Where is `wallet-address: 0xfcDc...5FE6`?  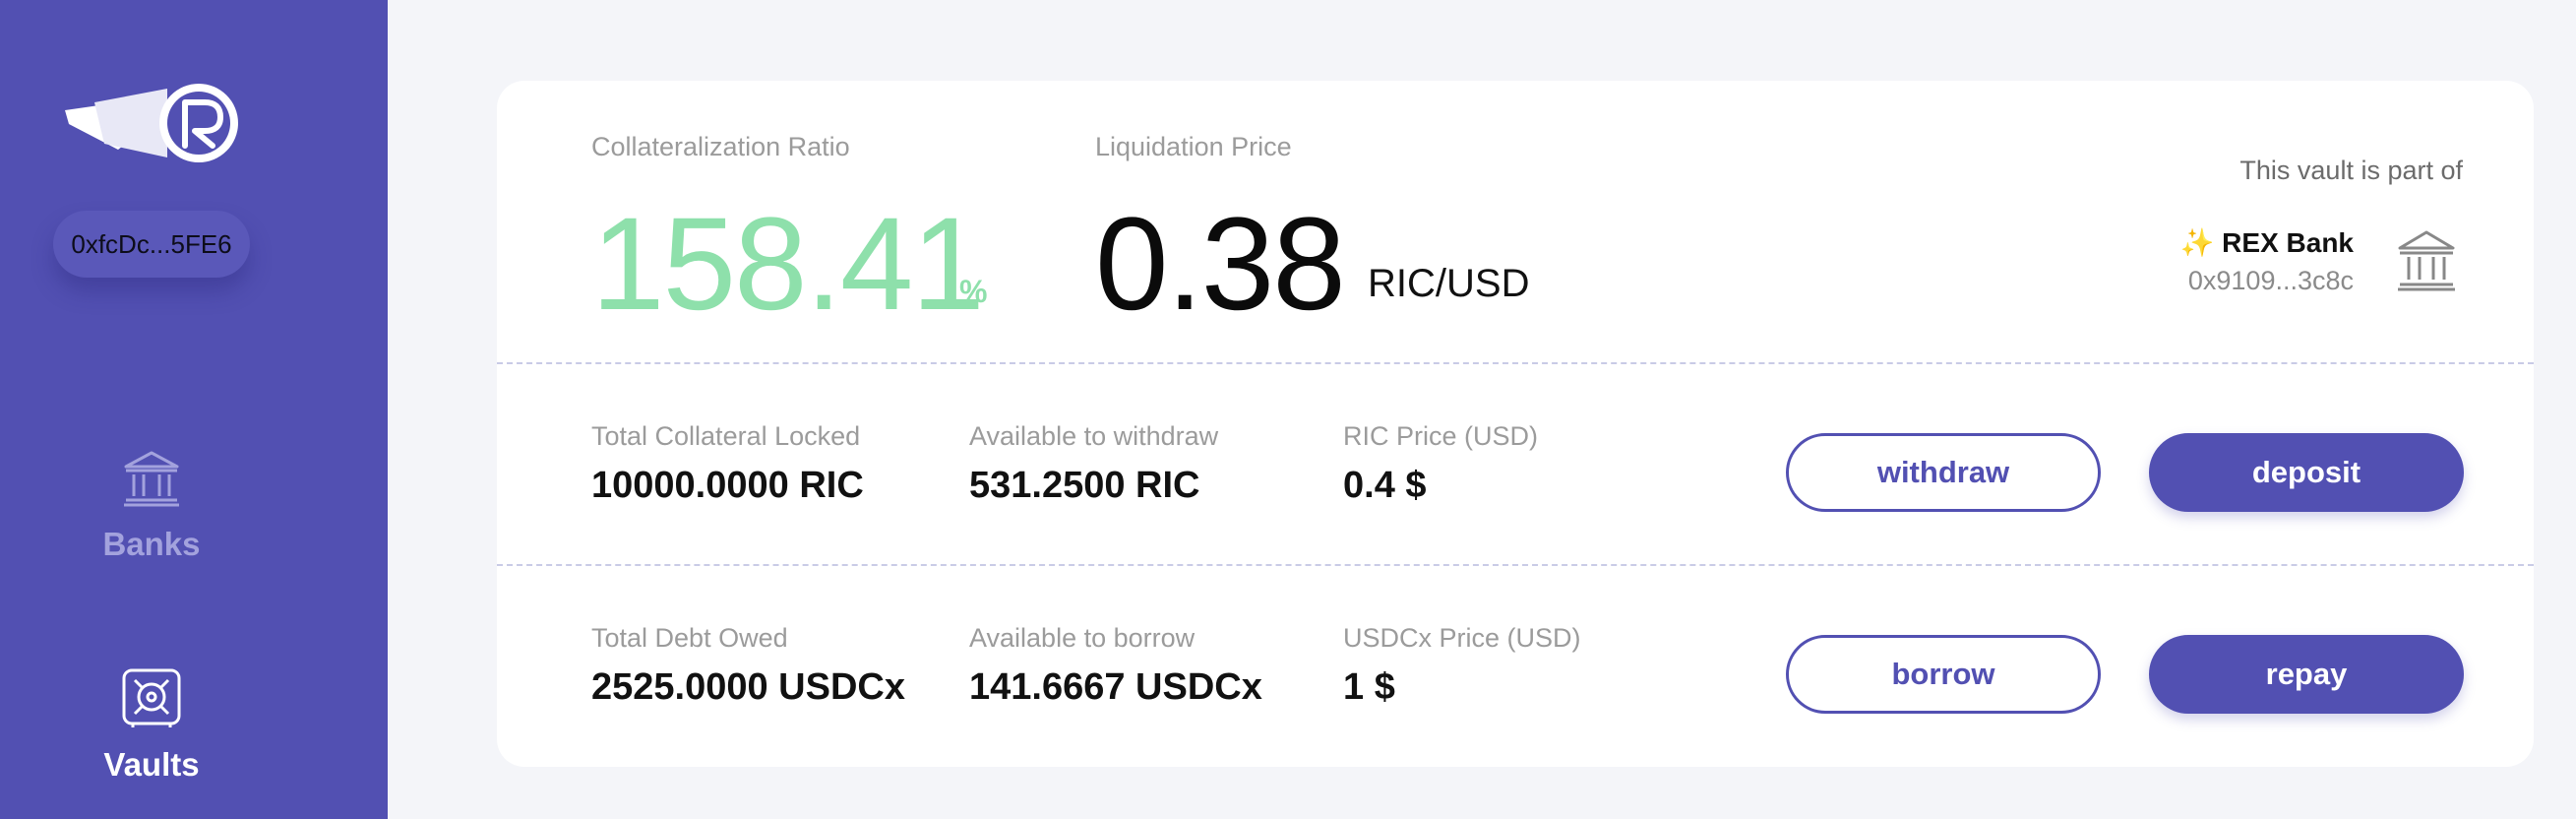 wallet-address: 0xfcDc...5FE6 is located at coordinates (151, 244).